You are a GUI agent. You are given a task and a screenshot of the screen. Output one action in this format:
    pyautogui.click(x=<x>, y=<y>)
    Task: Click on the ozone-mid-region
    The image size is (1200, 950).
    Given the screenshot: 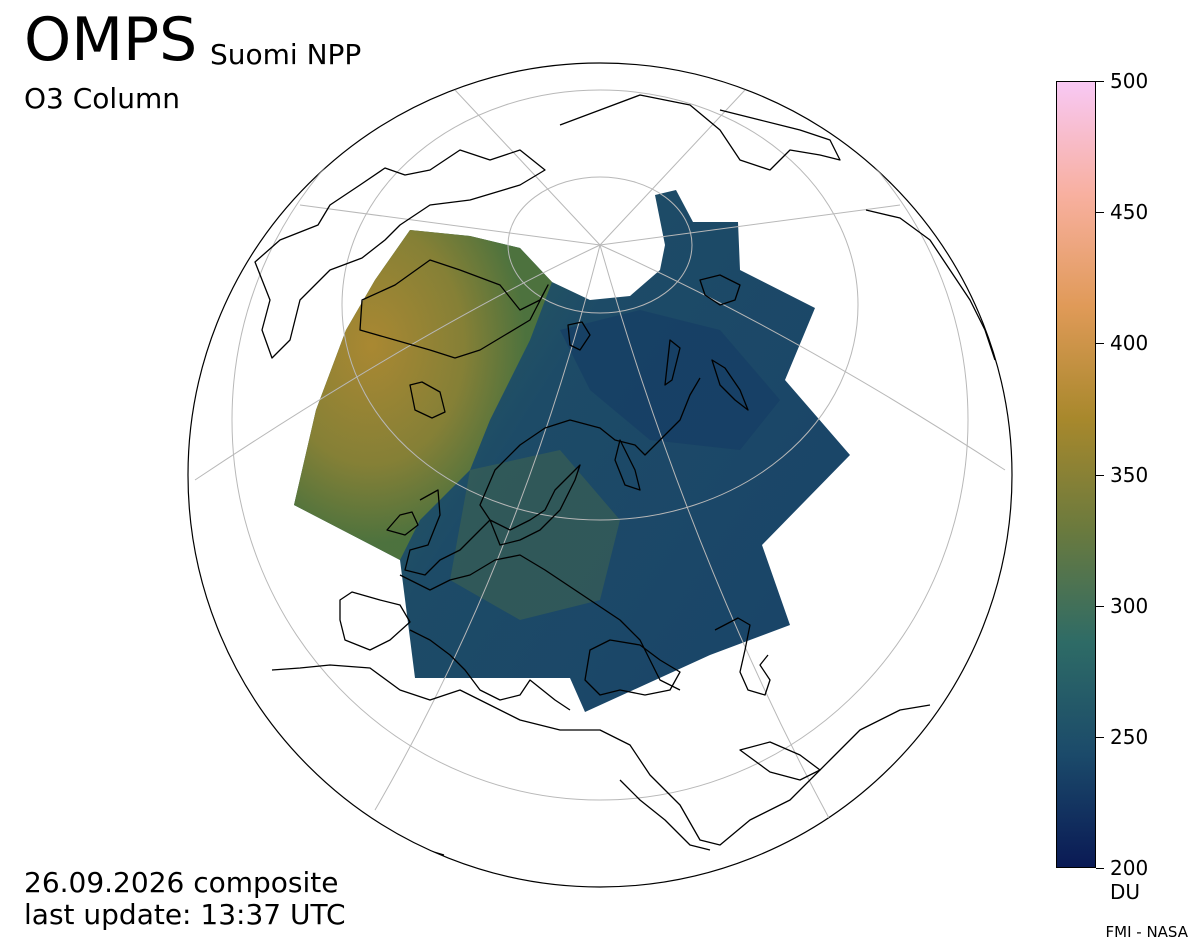 What is the action you would take?
    pyautogui.click(x=535, y=535)
    